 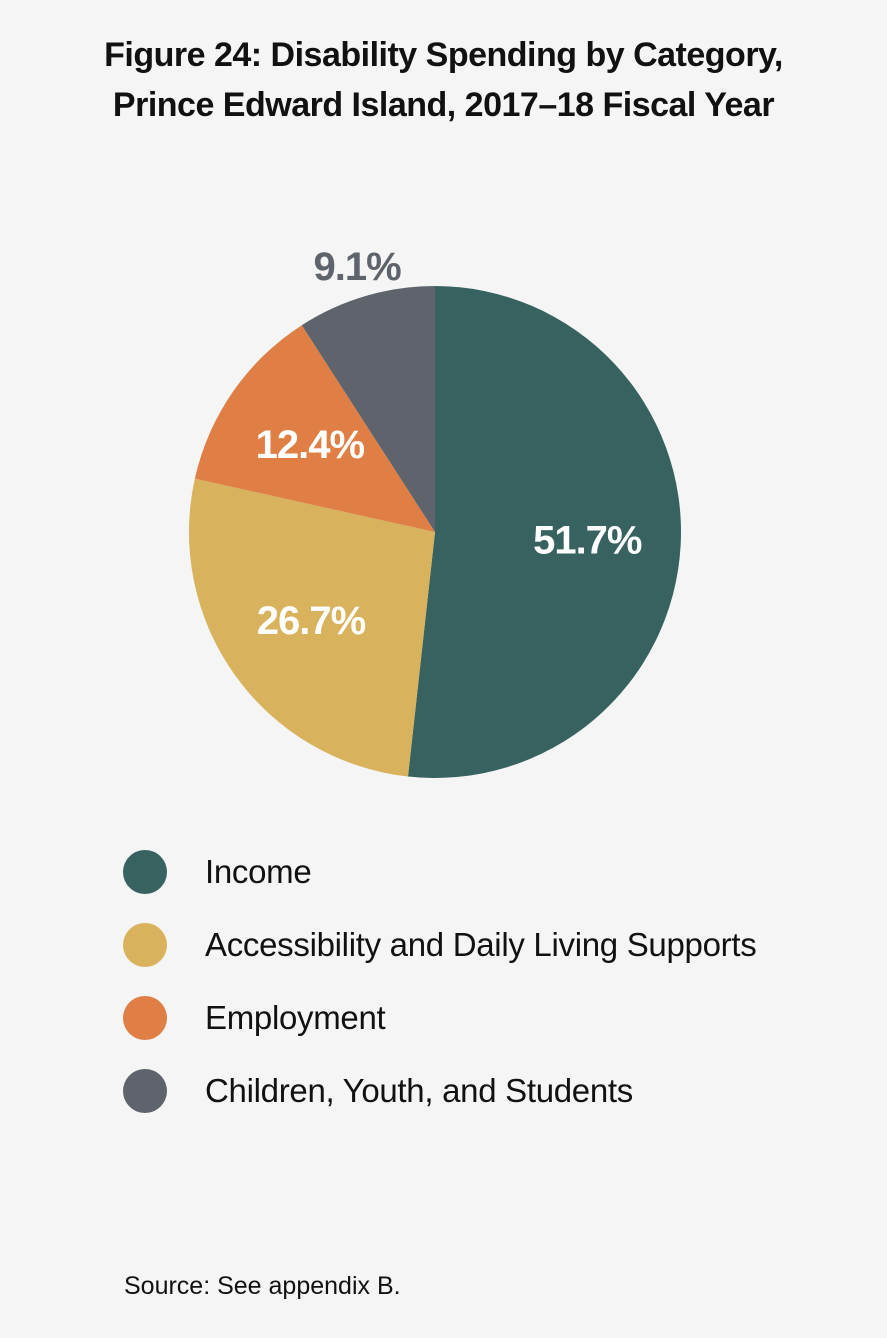 I want to click on pie-slice-employment, so click(x=314, y=428).